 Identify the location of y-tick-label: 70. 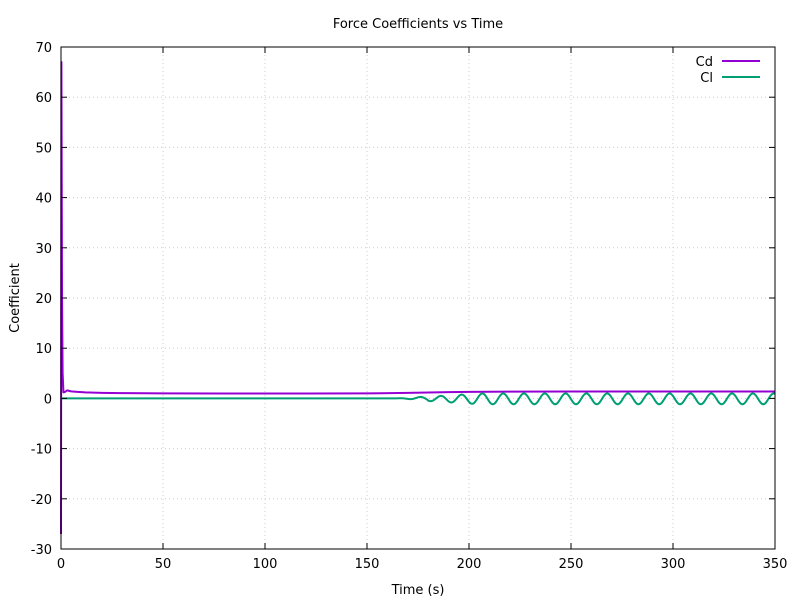
(43, 48).